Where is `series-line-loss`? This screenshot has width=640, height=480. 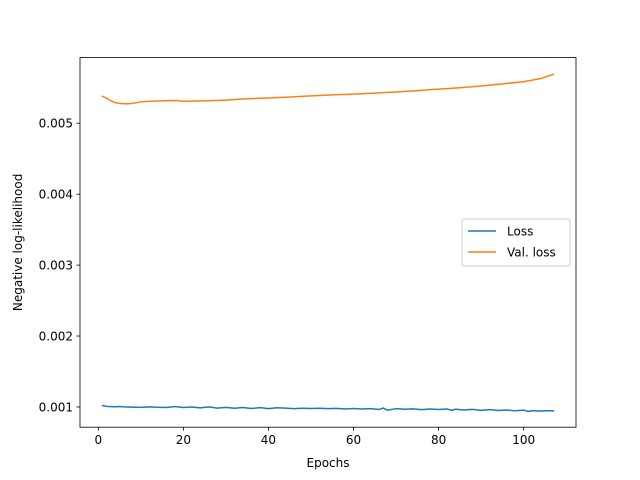 series-line-loss is located at coordinates (328, 408).